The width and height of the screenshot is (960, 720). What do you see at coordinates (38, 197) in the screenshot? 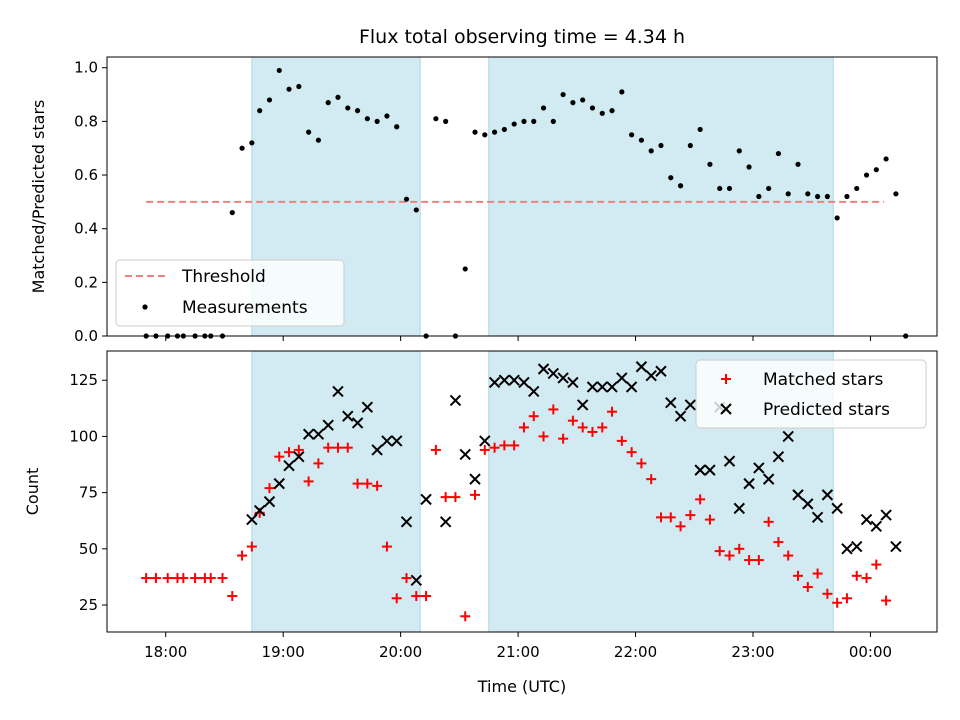
I see `ratio-y-axis-label: Matched/Predicted stars` at bounding box center [38, 197].